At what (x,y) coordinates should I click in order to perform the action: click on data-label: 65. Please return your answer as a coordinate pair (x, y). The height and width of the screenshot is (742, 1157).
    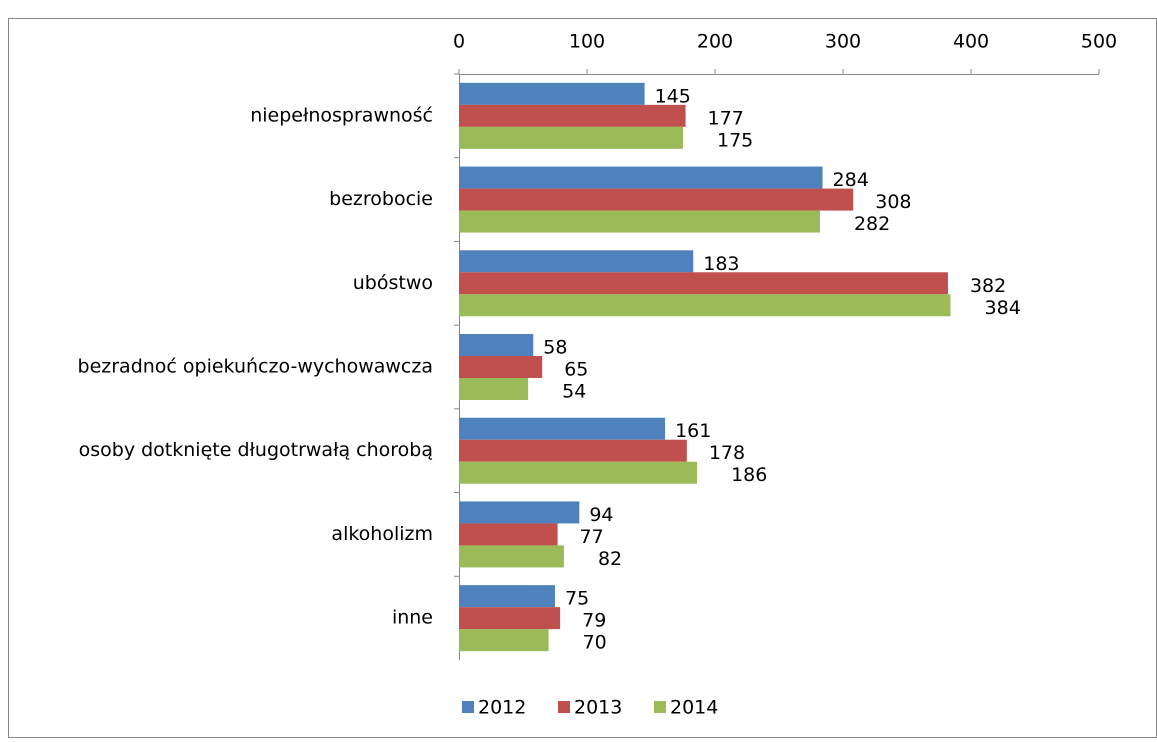
    Looking at the image, I should click on (576, 370).